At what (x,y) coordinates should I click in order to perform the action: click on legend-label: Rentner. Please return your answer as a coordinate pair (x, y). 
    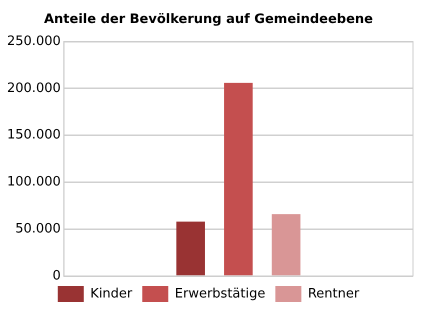
    Looking at the image, I should click on (334, 294).